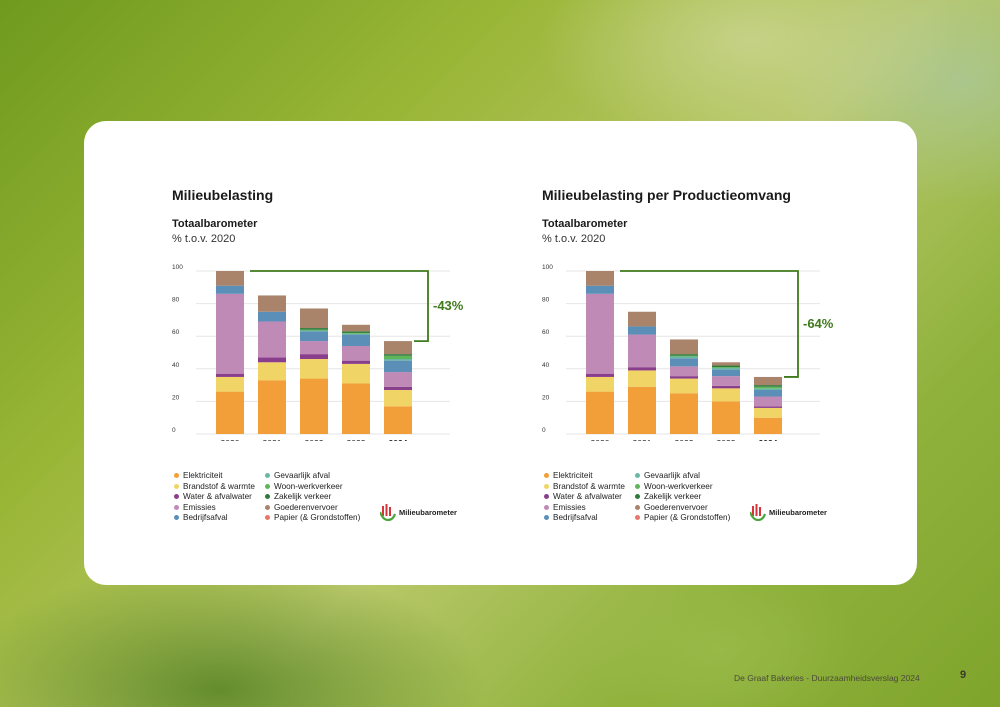 The image size is (1000, 707). What do you see at coordinates (195, 507) in the screenshot?
I see `legend-item: Emissies` at bounding box center [195, 507].